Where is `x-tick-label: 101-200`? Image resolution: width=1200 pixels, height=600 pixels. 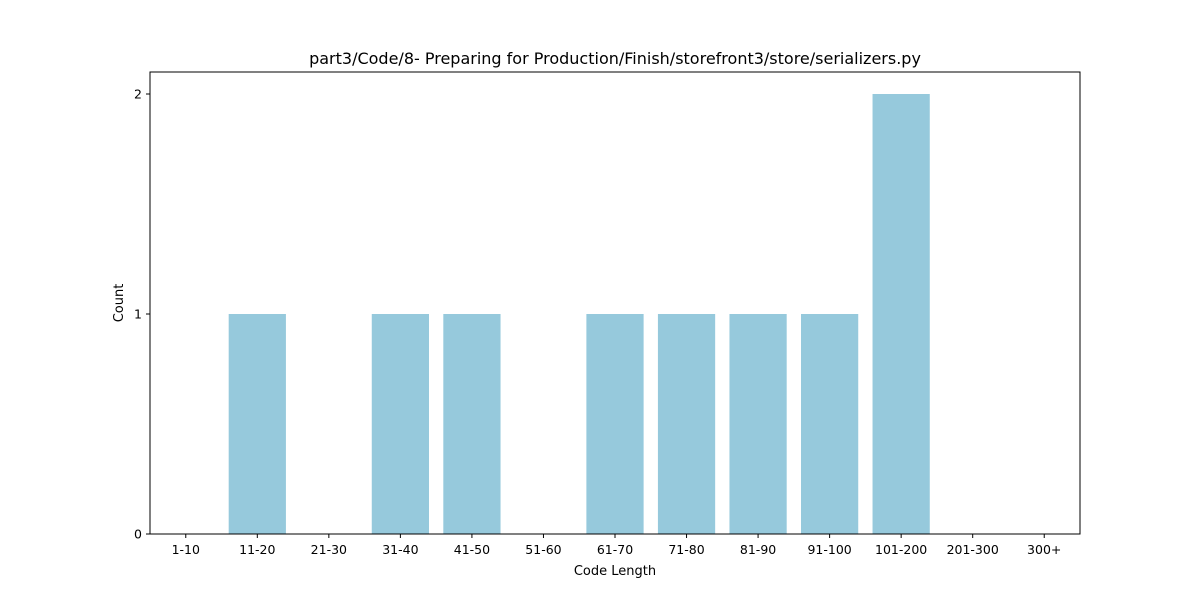
x-tick-label: 101-200 is located at coordinates (901, 549).